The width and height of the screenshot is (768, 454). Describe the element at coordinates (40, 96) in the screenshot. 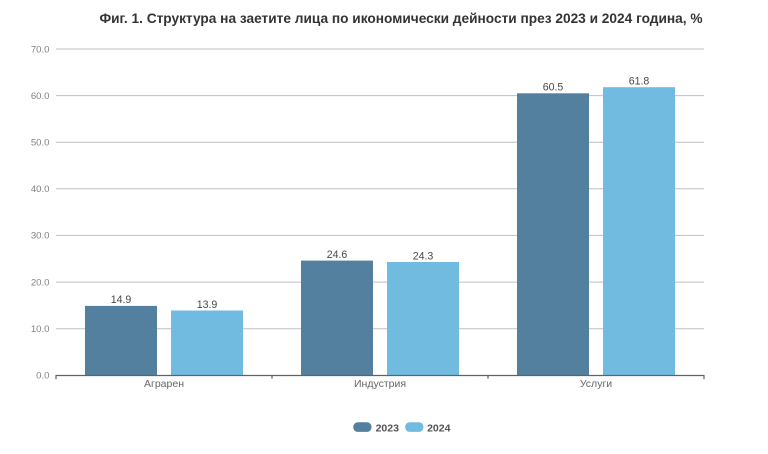

I see `svg-text: 60.0` at that location.